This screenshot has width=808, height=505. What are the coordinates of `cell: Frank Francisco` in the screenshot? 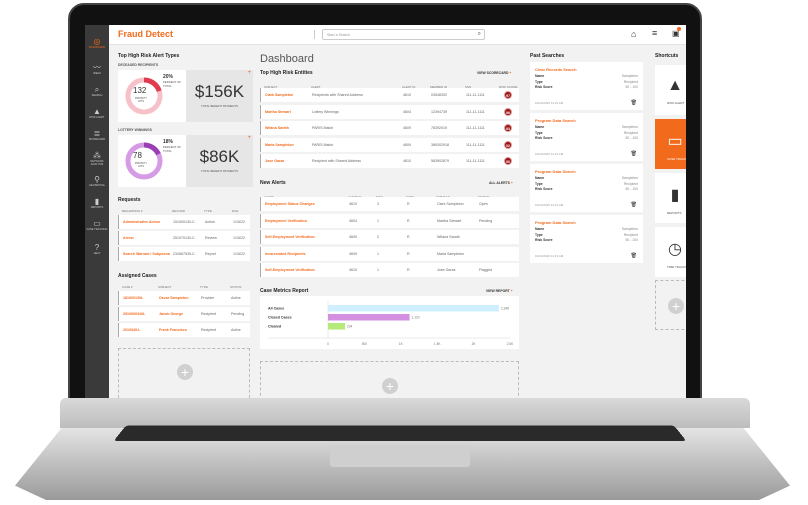 It's located at (173, 330).